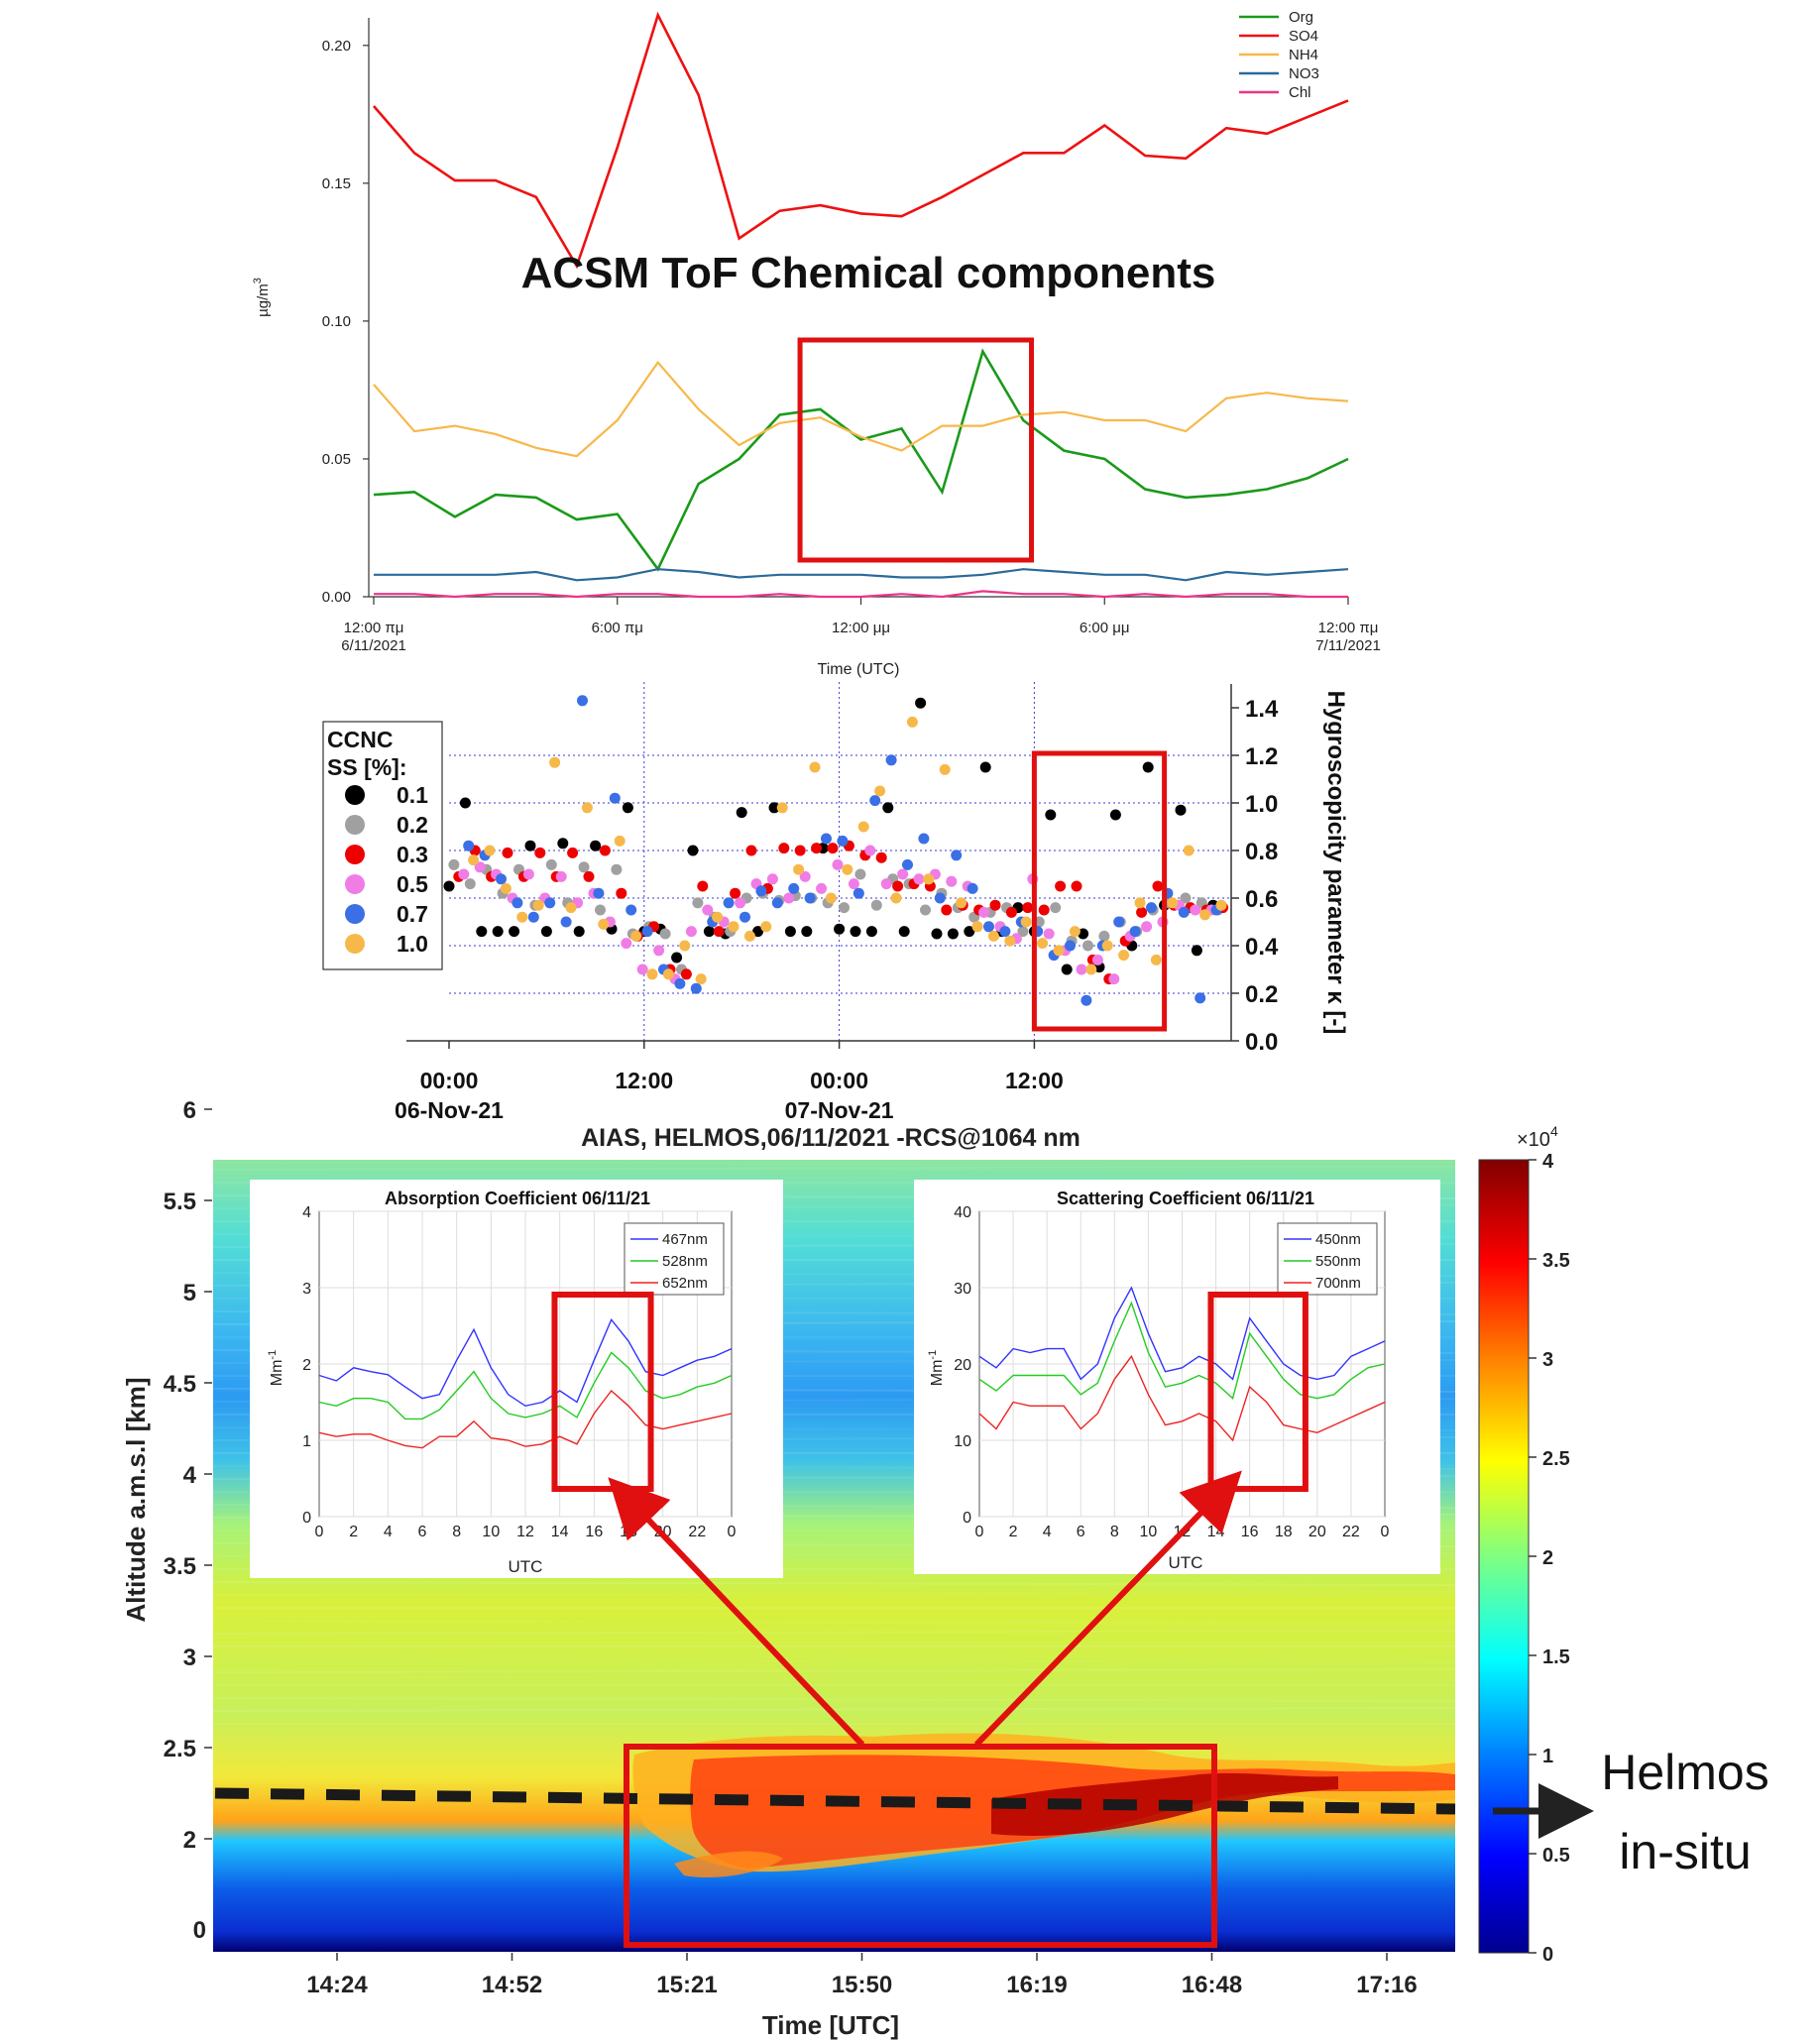 Image resolution: width=1820 pixels, height=2042 pixels. I want to click on ccnc-legend: CCNC SS [%]: 0.1 0.2 0.3 0.5 0.7 1.0, so click(382, 846).